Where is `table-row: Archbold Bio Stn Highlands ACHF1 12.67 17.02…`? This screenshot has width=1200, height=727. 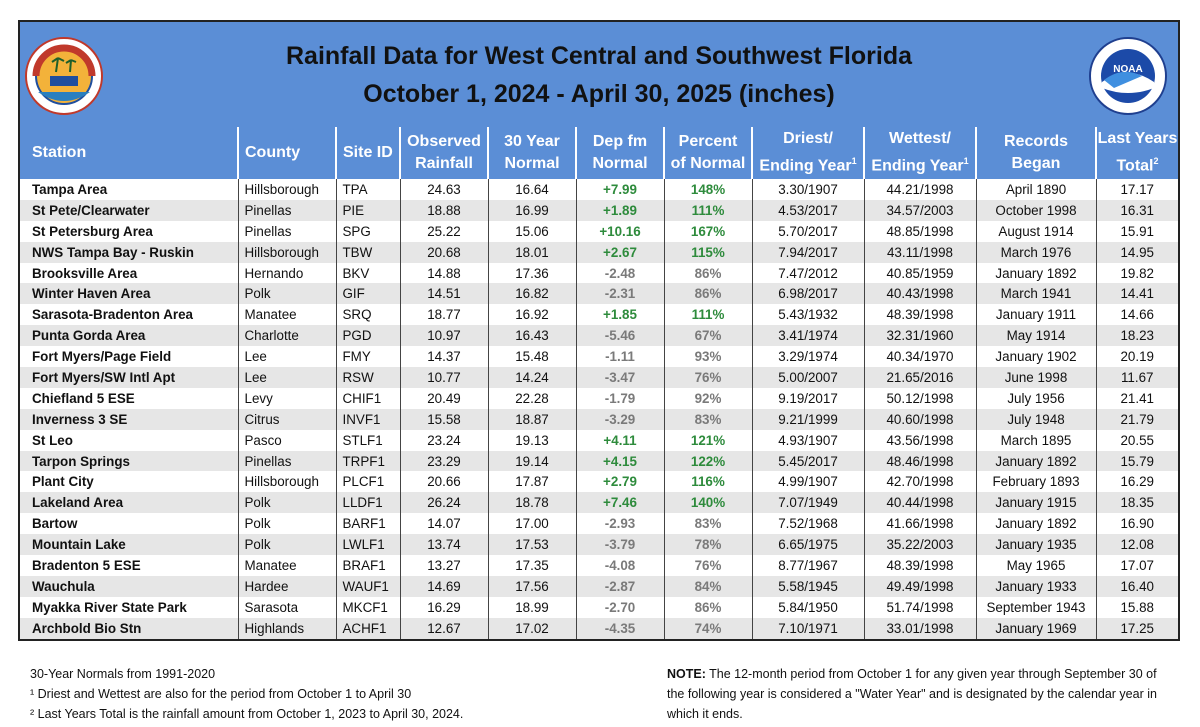
table-row: Archbold Bio Stn Highlands ACHF1 12.67 17.02… is located at coordinates (599, 628).